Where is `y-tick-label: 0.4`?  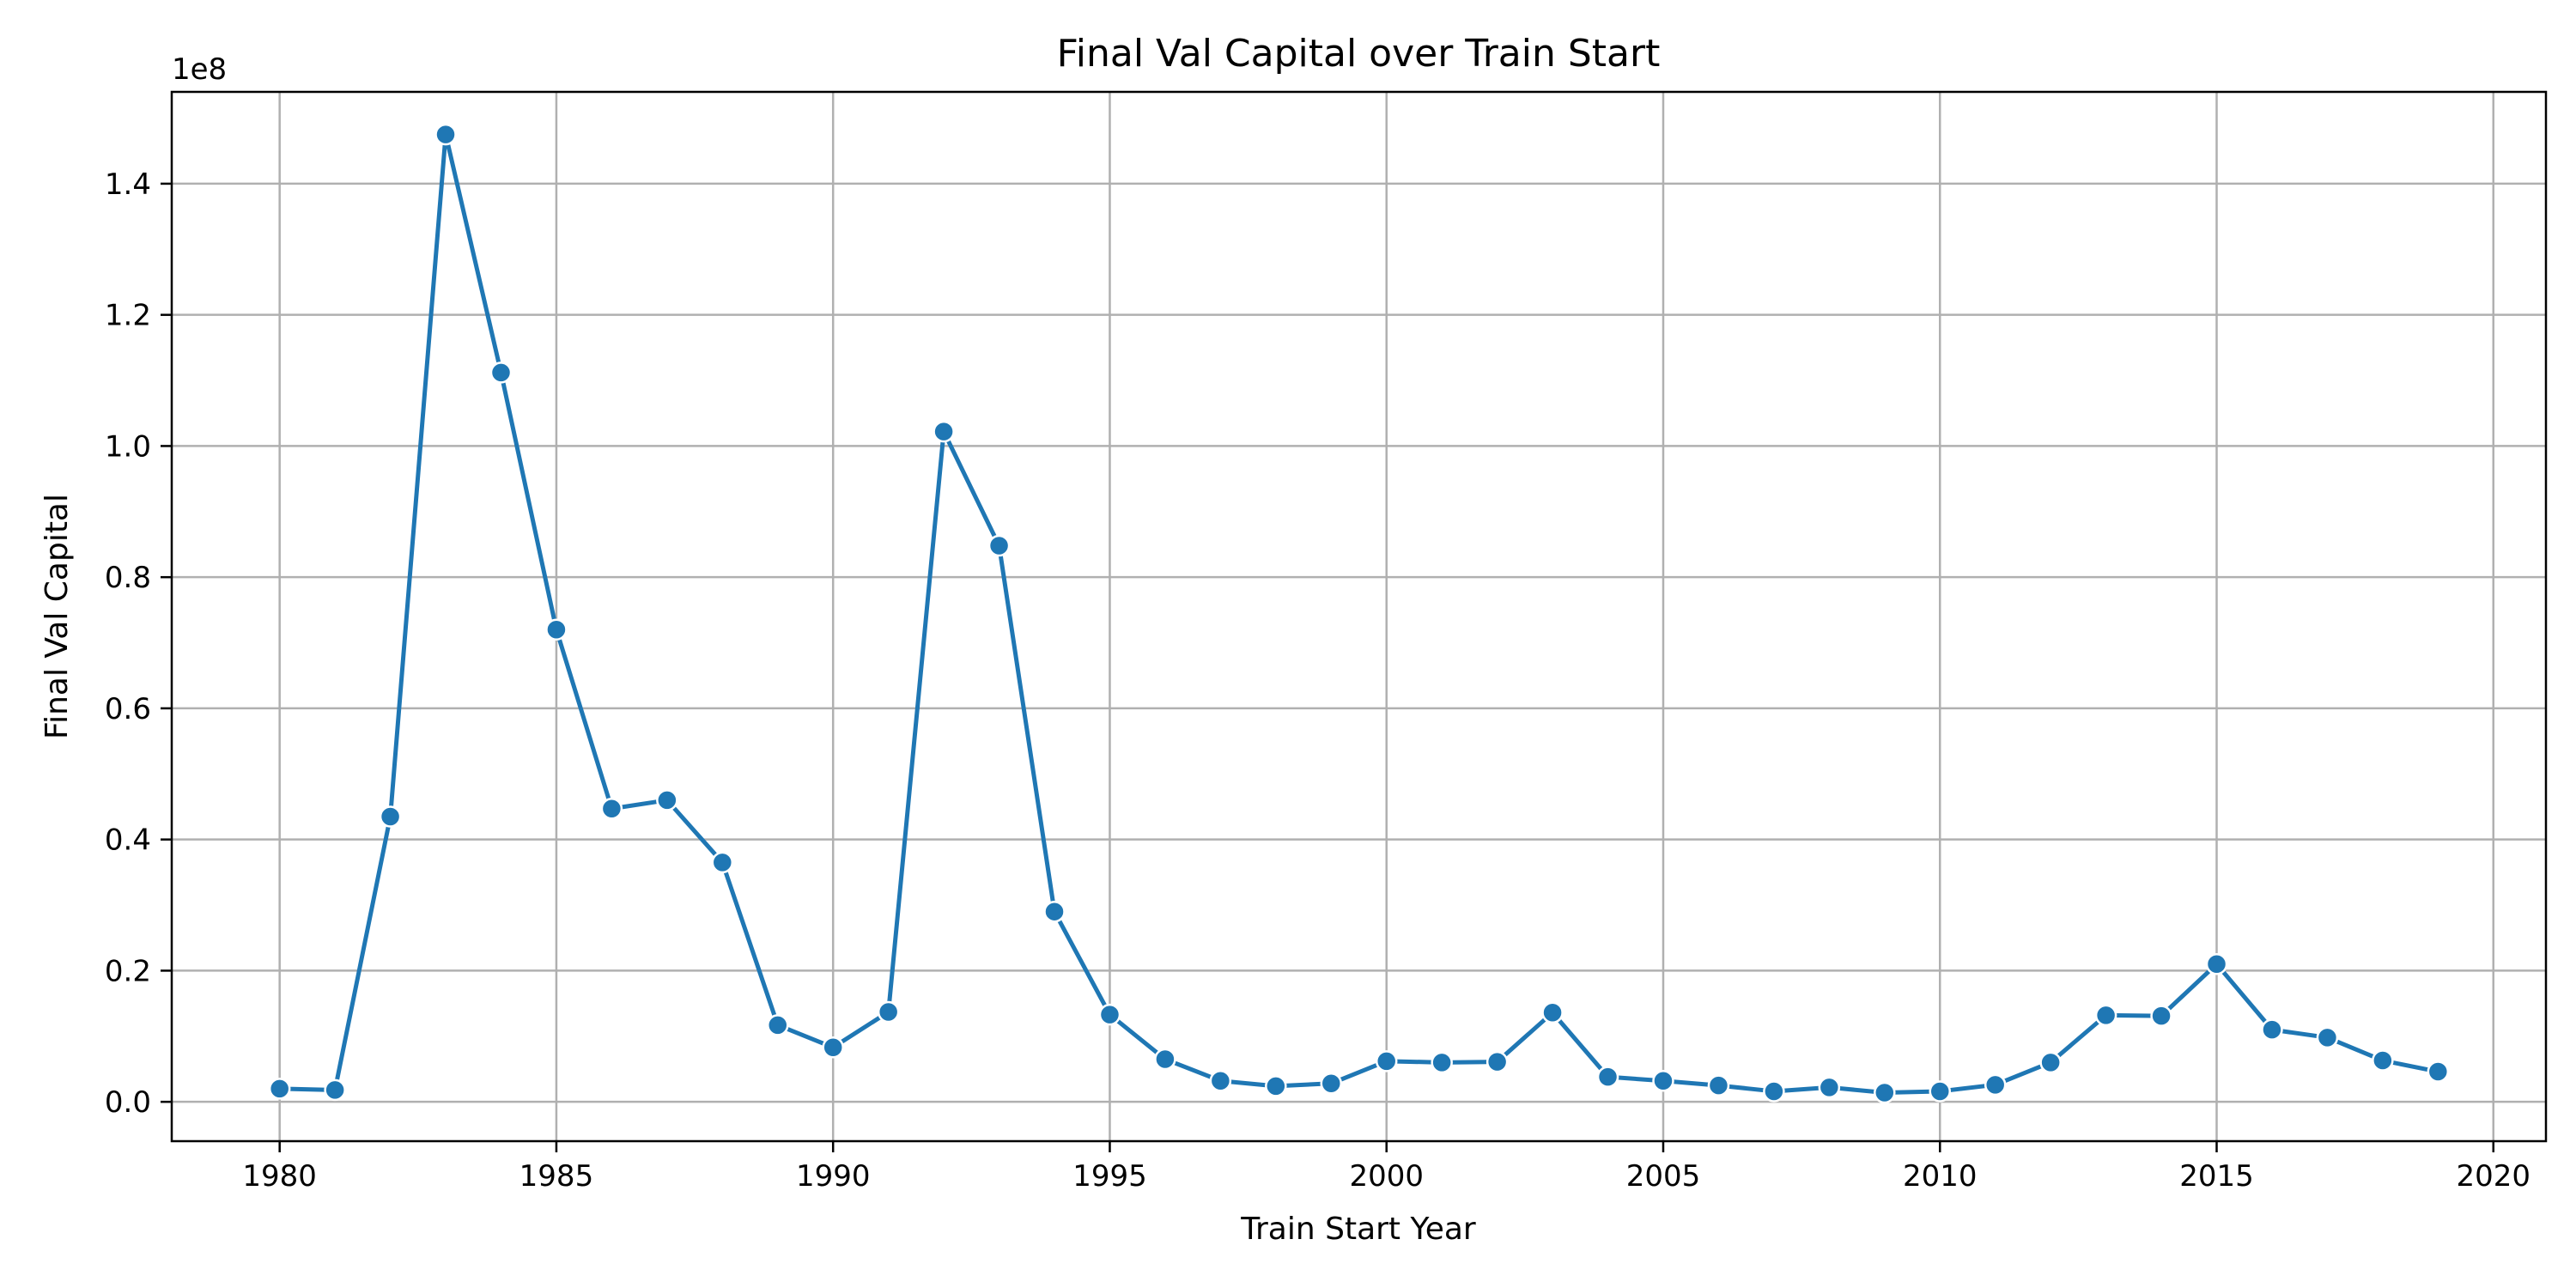 y-tick-label: 0.4 is located at coordinates (128, 841).